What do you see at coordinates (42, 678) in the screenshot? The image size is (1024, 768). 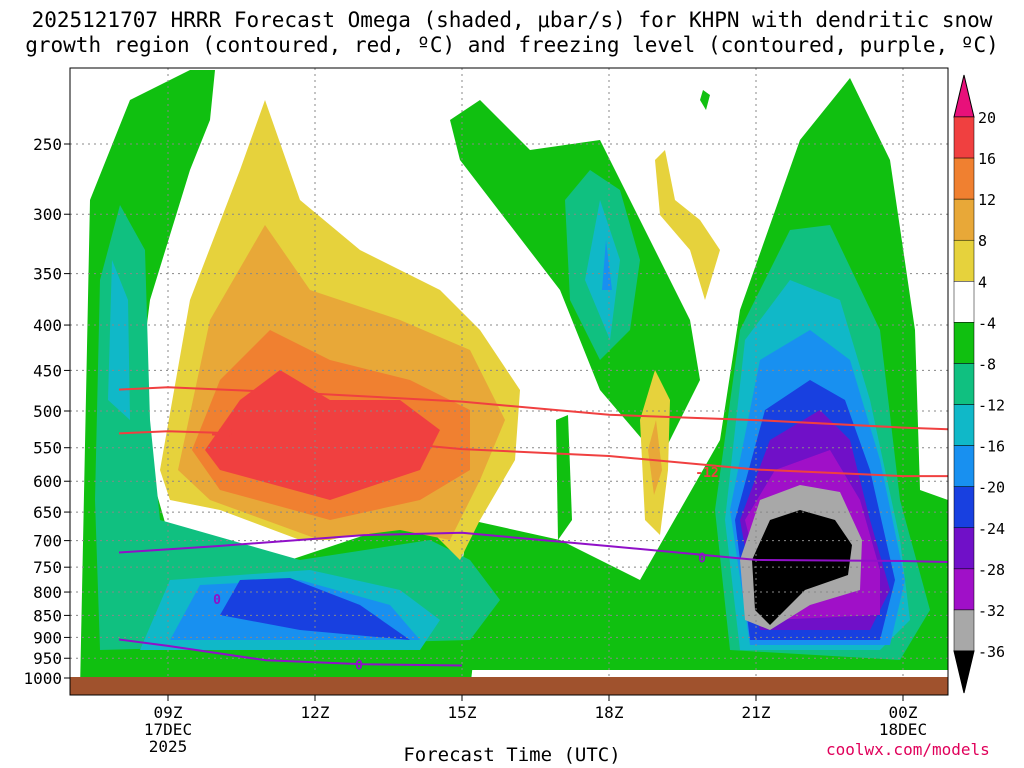 I see `y-tick-label: 1000` at bounding box center [42, 678].